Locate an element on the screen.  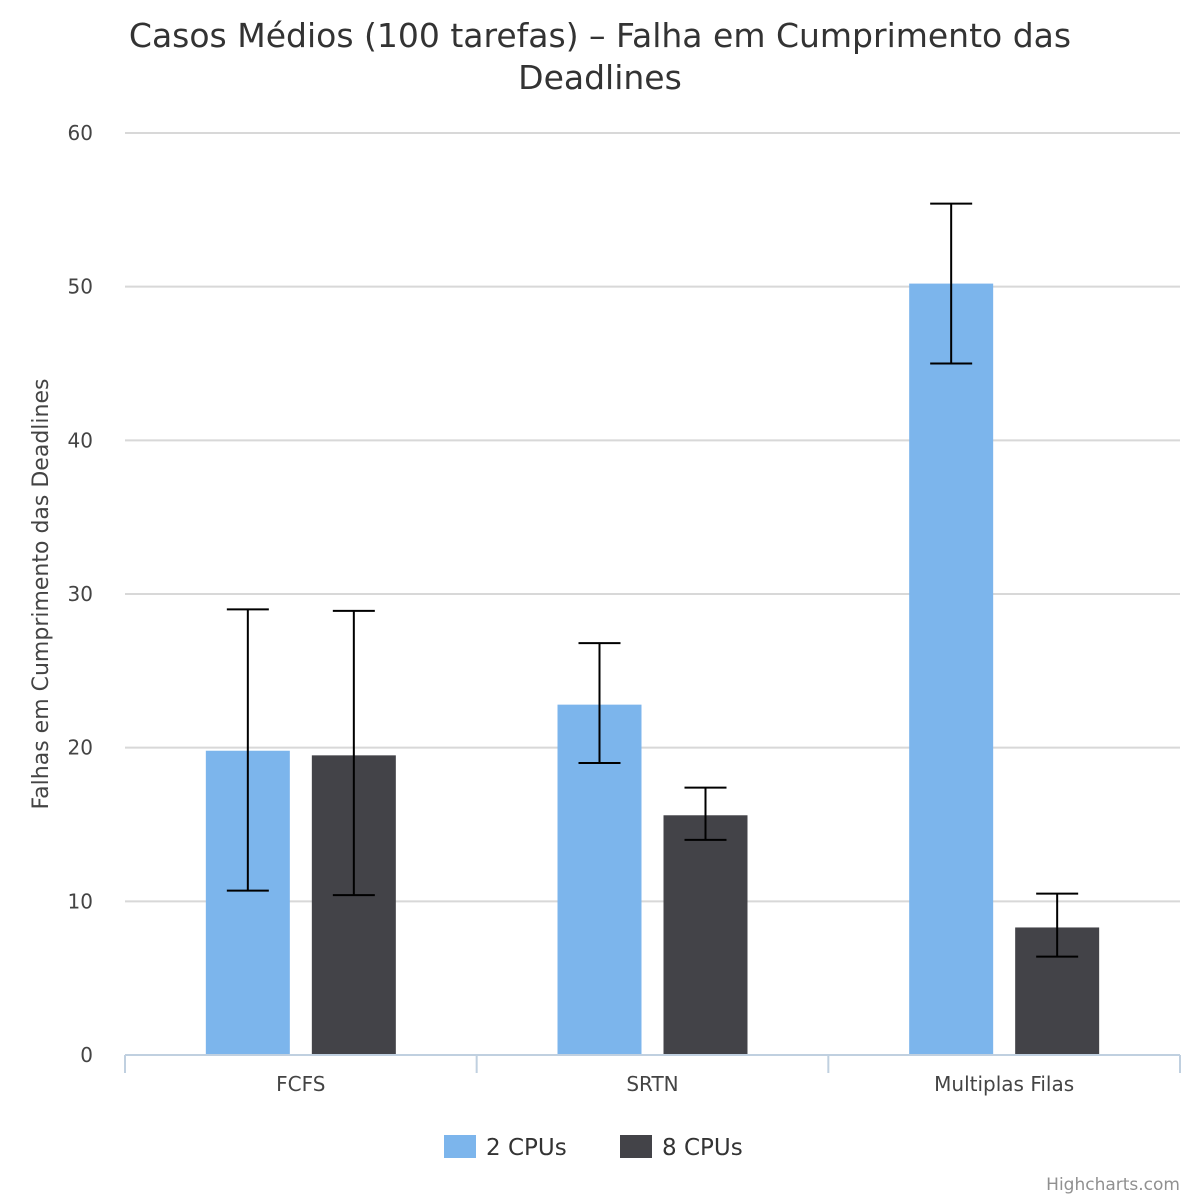
y-tick-label: 30 is located at coordinates (80, 594).